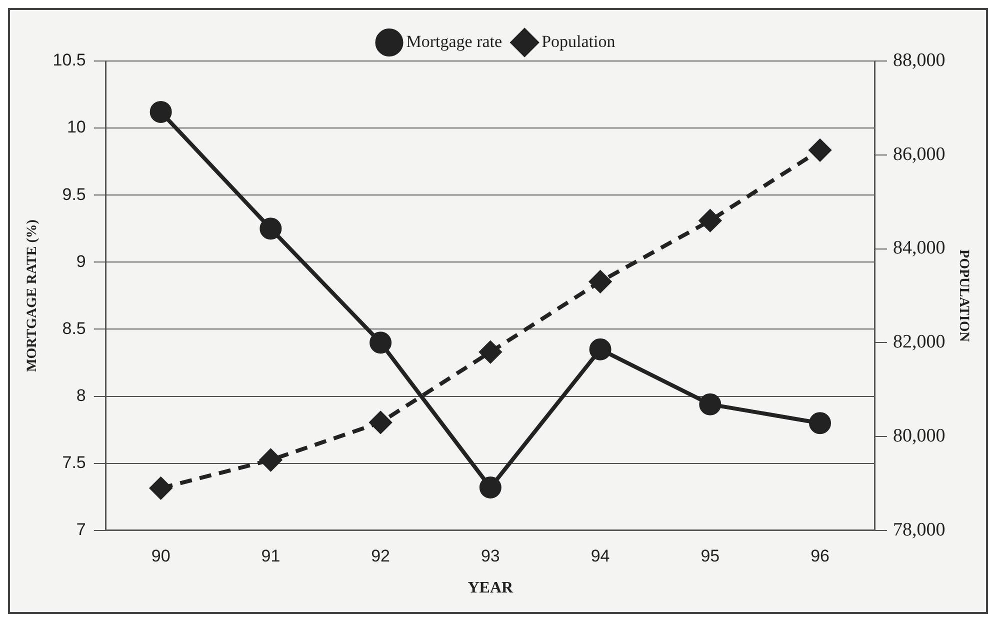  Describe the element at coordinates (454, 41) in the screenshot. I see `legend-label: Mortgage rate` at that location.